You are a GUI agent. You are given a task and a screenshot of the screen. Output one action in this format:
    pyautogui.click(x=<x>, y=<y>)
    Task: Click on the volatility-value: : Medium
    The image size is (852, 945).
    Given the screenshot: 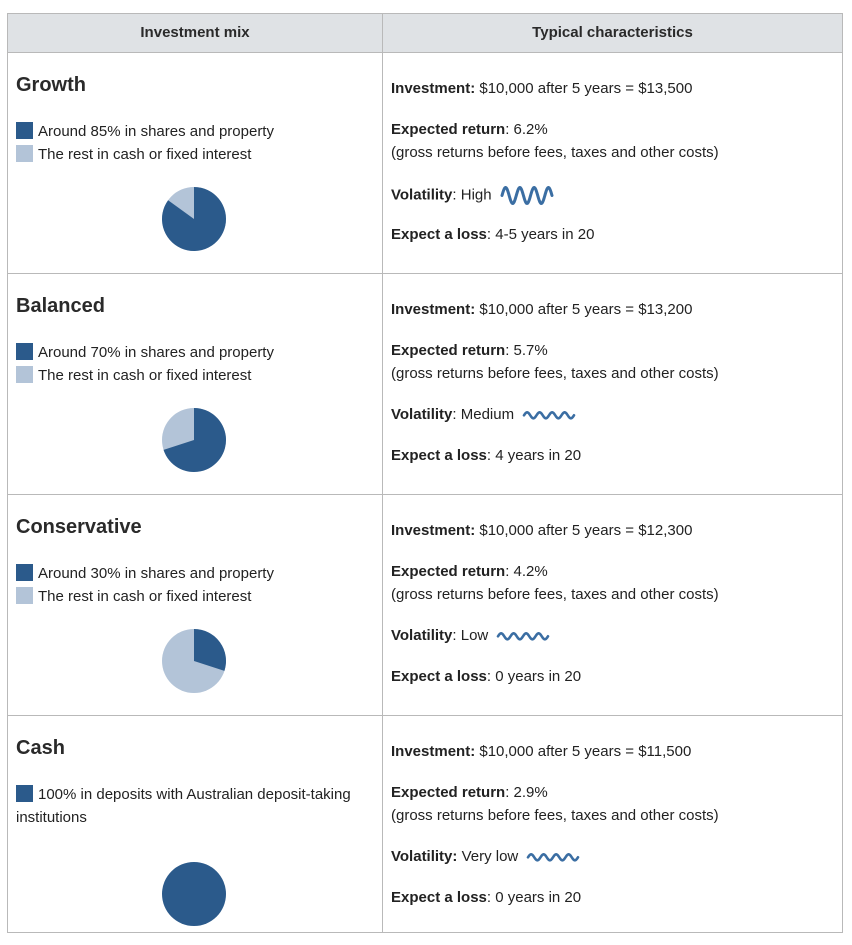 What is the action you would take?
    pyautogui.click(x=483, y=414)
    